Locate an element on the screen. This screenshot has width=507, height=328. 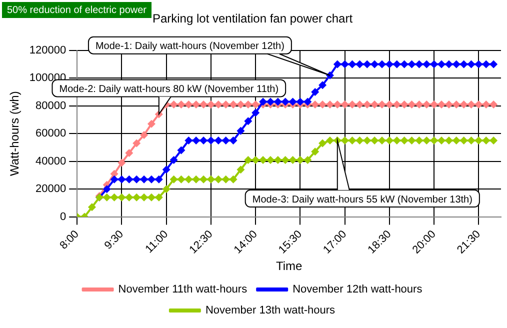
legend-label: November 13th watt-hours is located at coordinates (270, 310).